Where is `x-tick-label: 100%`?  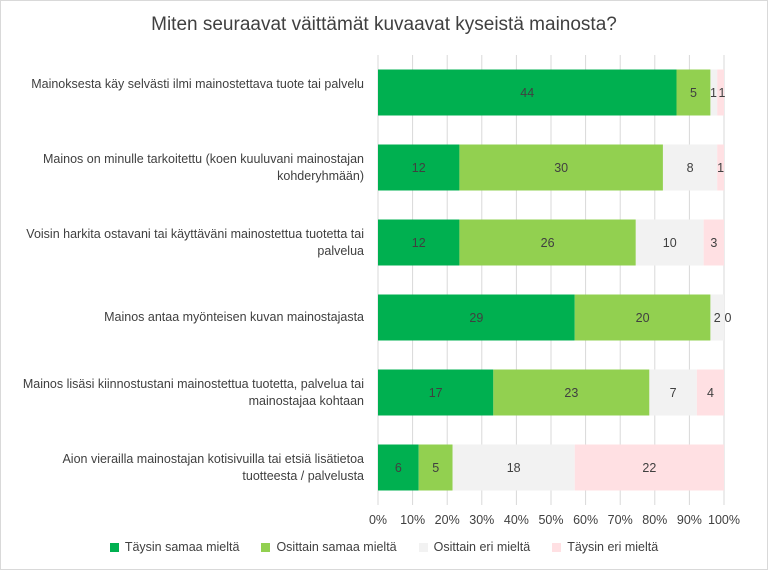
x-tick-label: 100% is located at coordinates (724, 520).